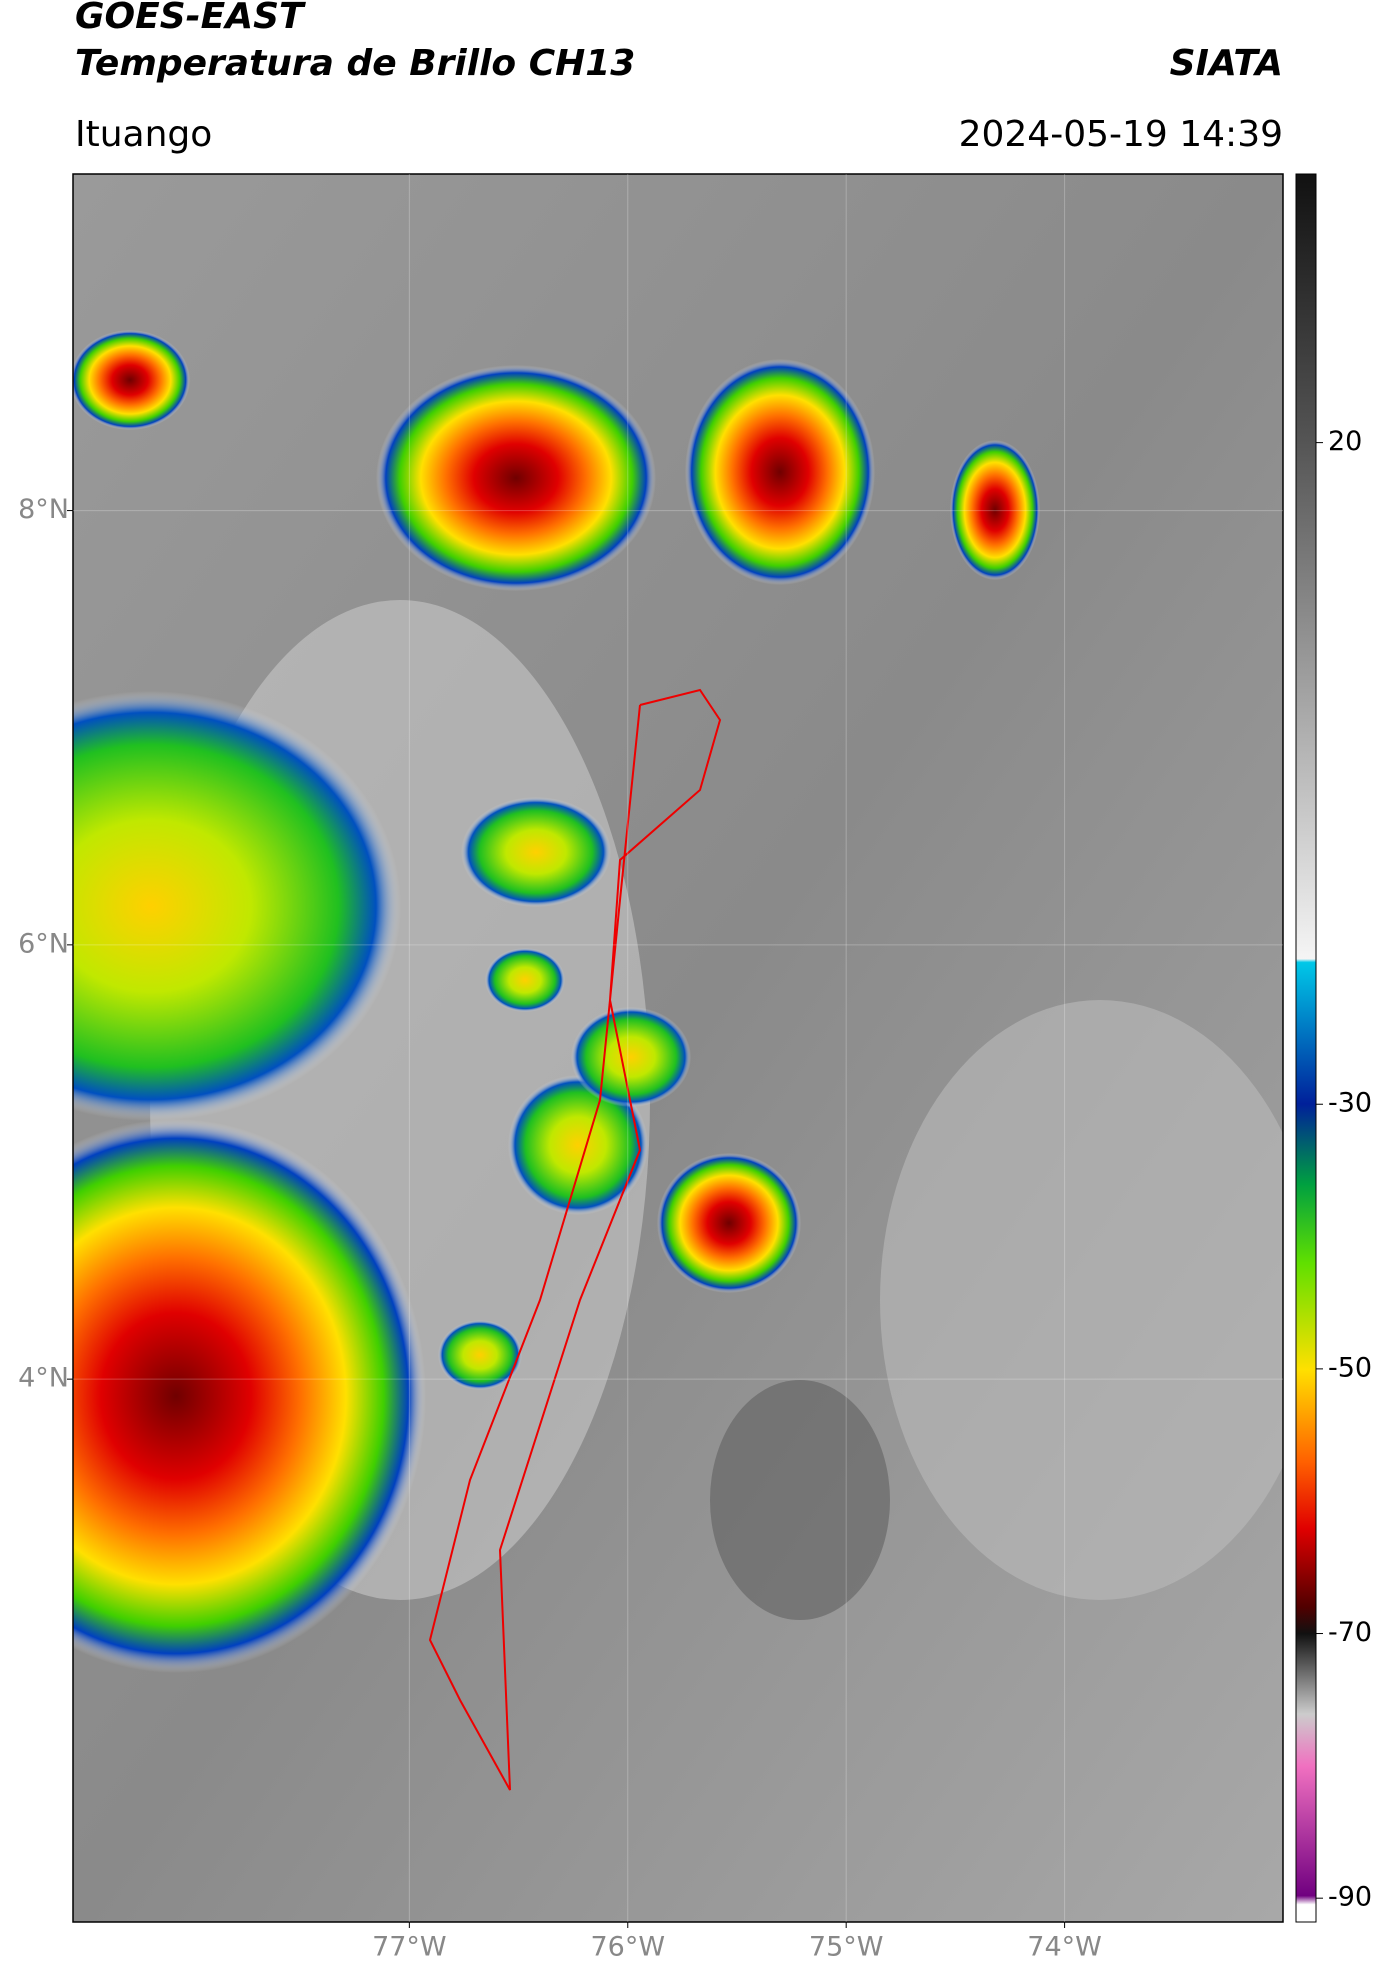  Describe the element at coordinates (355, 63) in the screenshot. I see `subtitle: Temperatura de Brillo CH13` at that location.